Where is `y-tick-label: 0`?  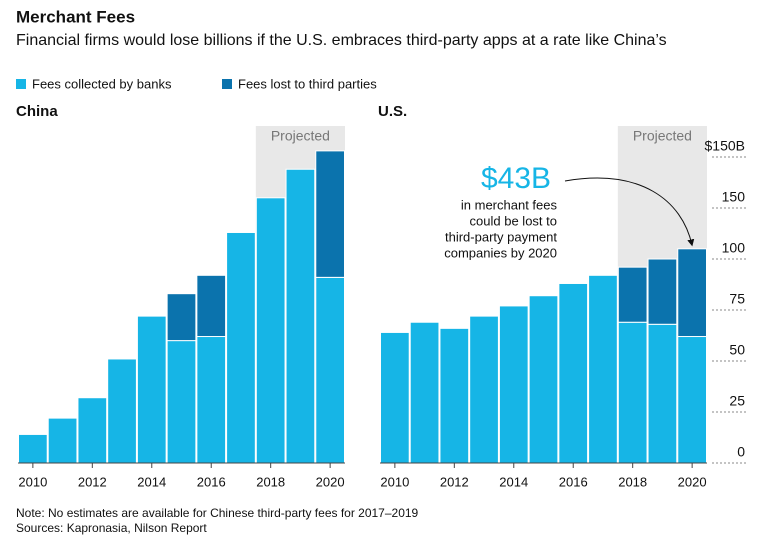
y-tick-label: 0 is located at coordinates (741, 452).